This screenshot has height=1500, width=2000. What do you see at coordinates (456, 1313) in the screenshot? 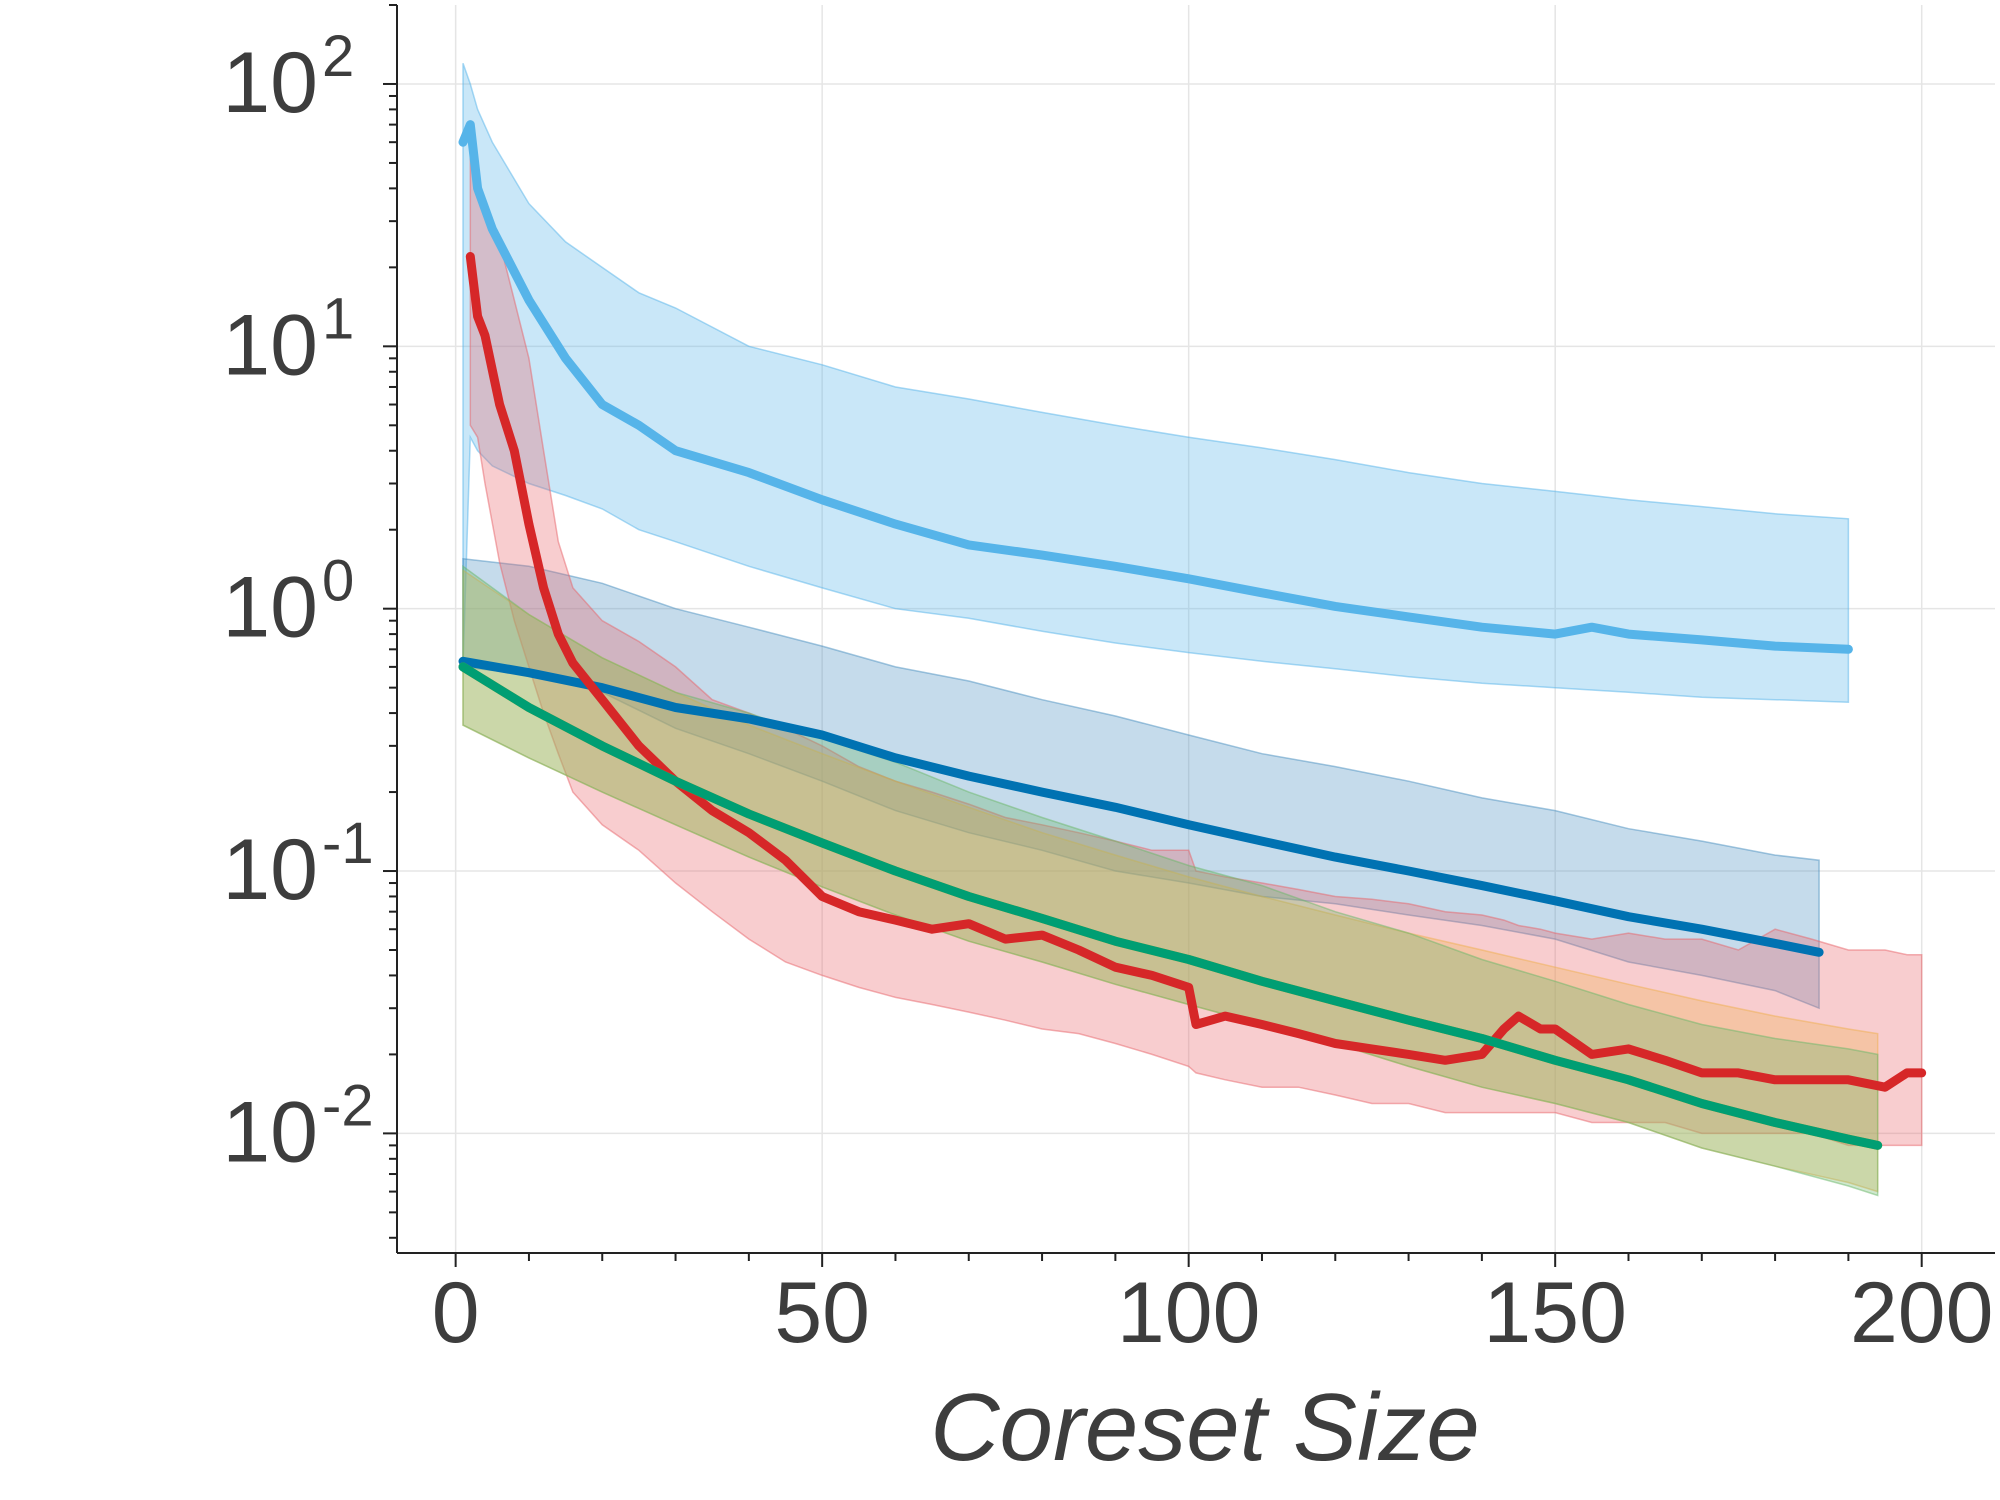
I see `x-tick-label-0: 0` at bounding box center [456, 1313].